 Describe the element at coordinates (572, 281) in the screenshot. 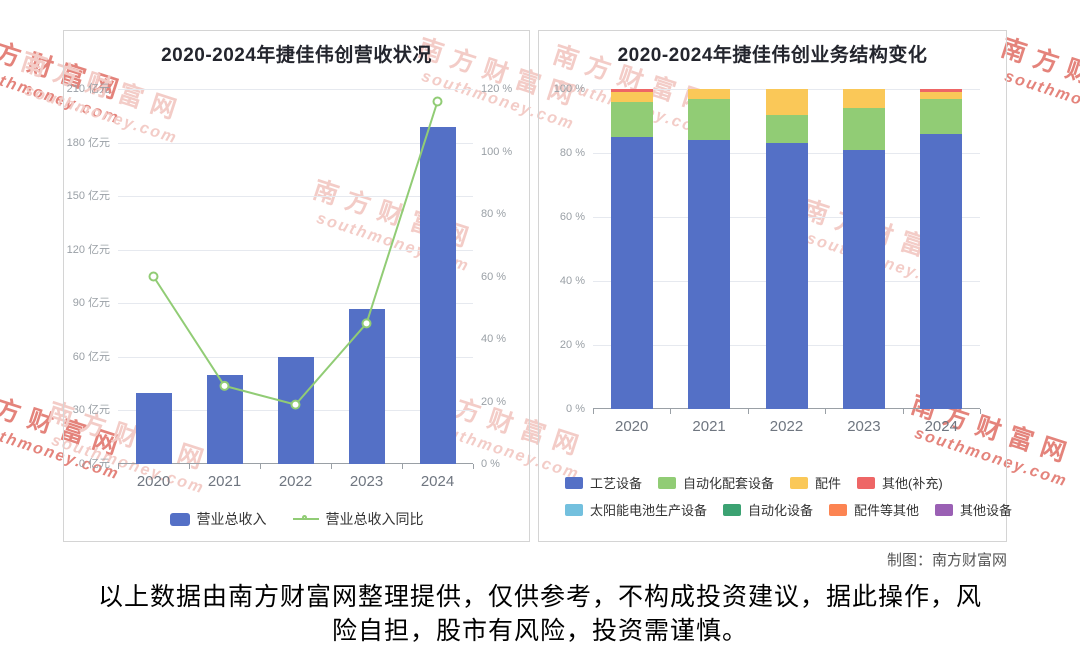

I see `y-axis-tick-label: 40 %` at that location.